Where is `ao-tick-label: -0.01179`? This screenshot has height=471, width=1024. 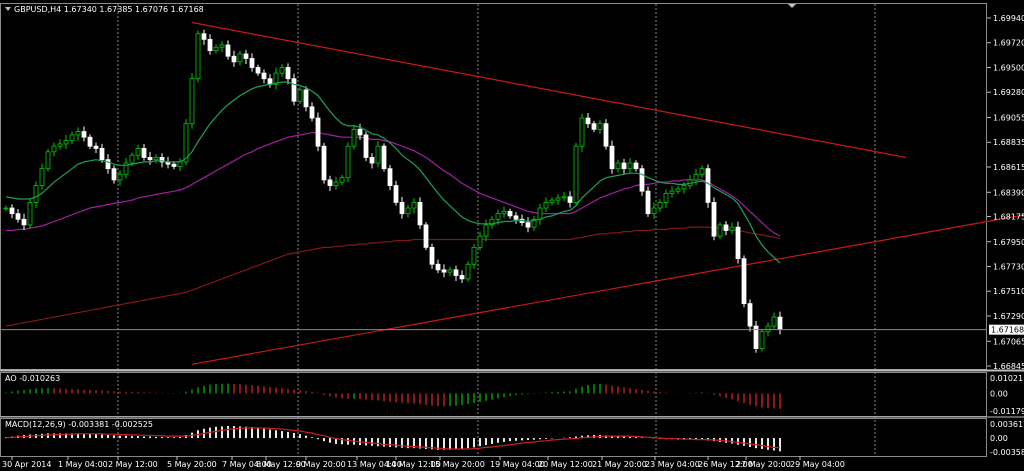 ao-tick-label: -0.01179 is located at coordinates (1007, 411).